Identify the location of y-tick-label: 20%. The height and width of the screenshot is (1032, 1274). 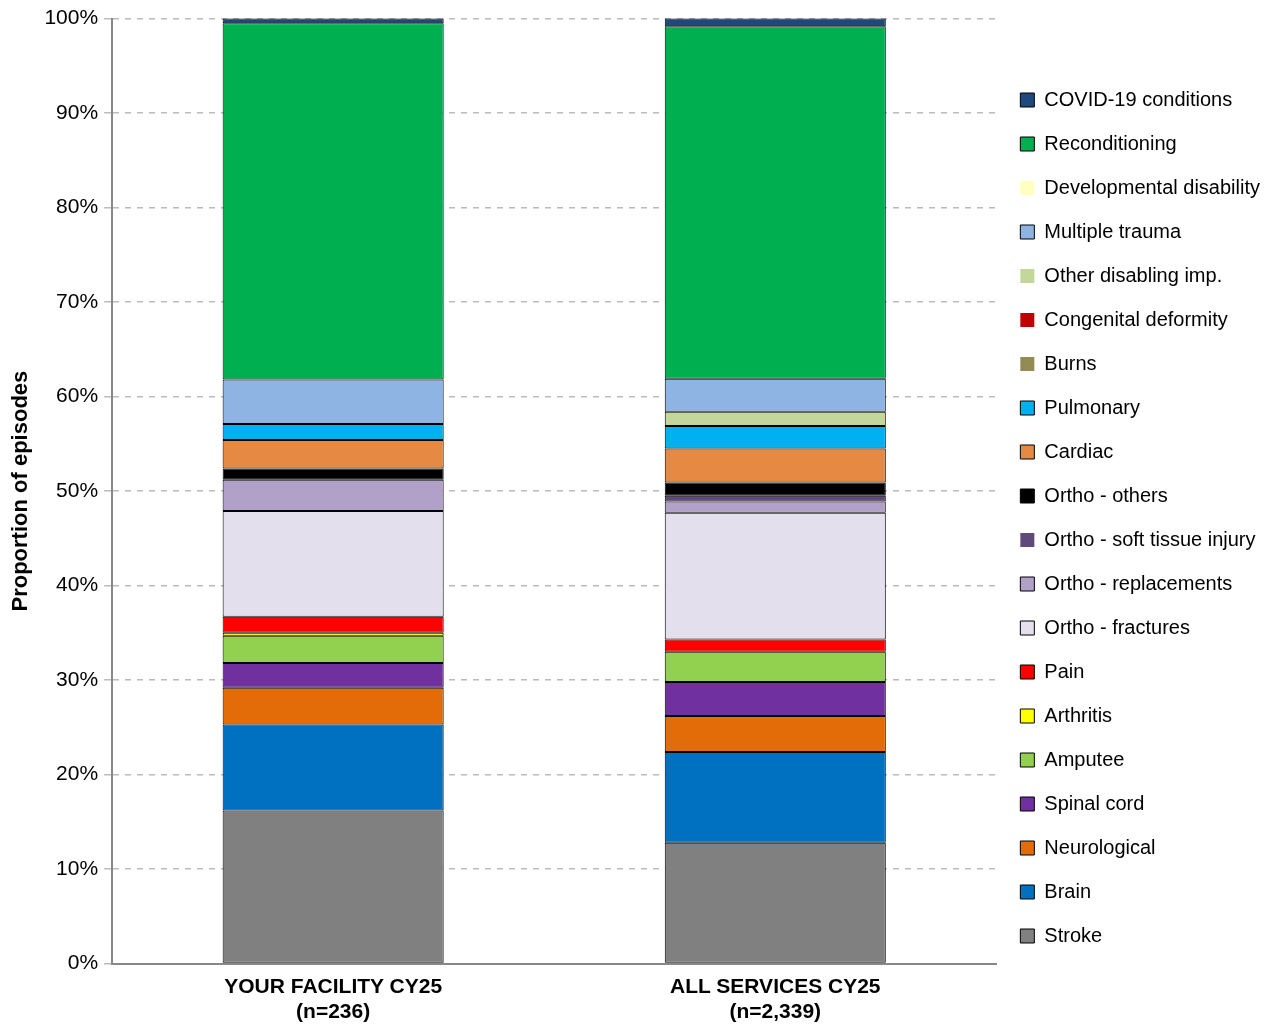
(77, 773).